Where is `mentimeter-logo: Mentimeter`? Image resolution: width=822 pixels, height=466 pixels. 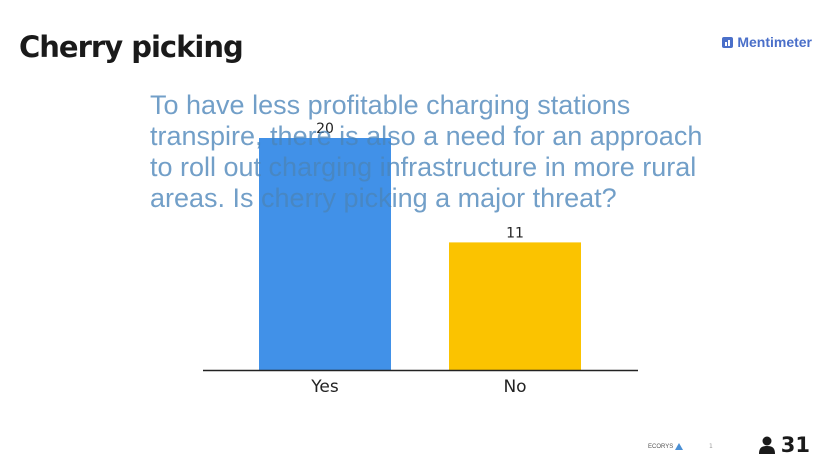 mentimeter-logo: Mentimeter is located at coordinates (767, 42).